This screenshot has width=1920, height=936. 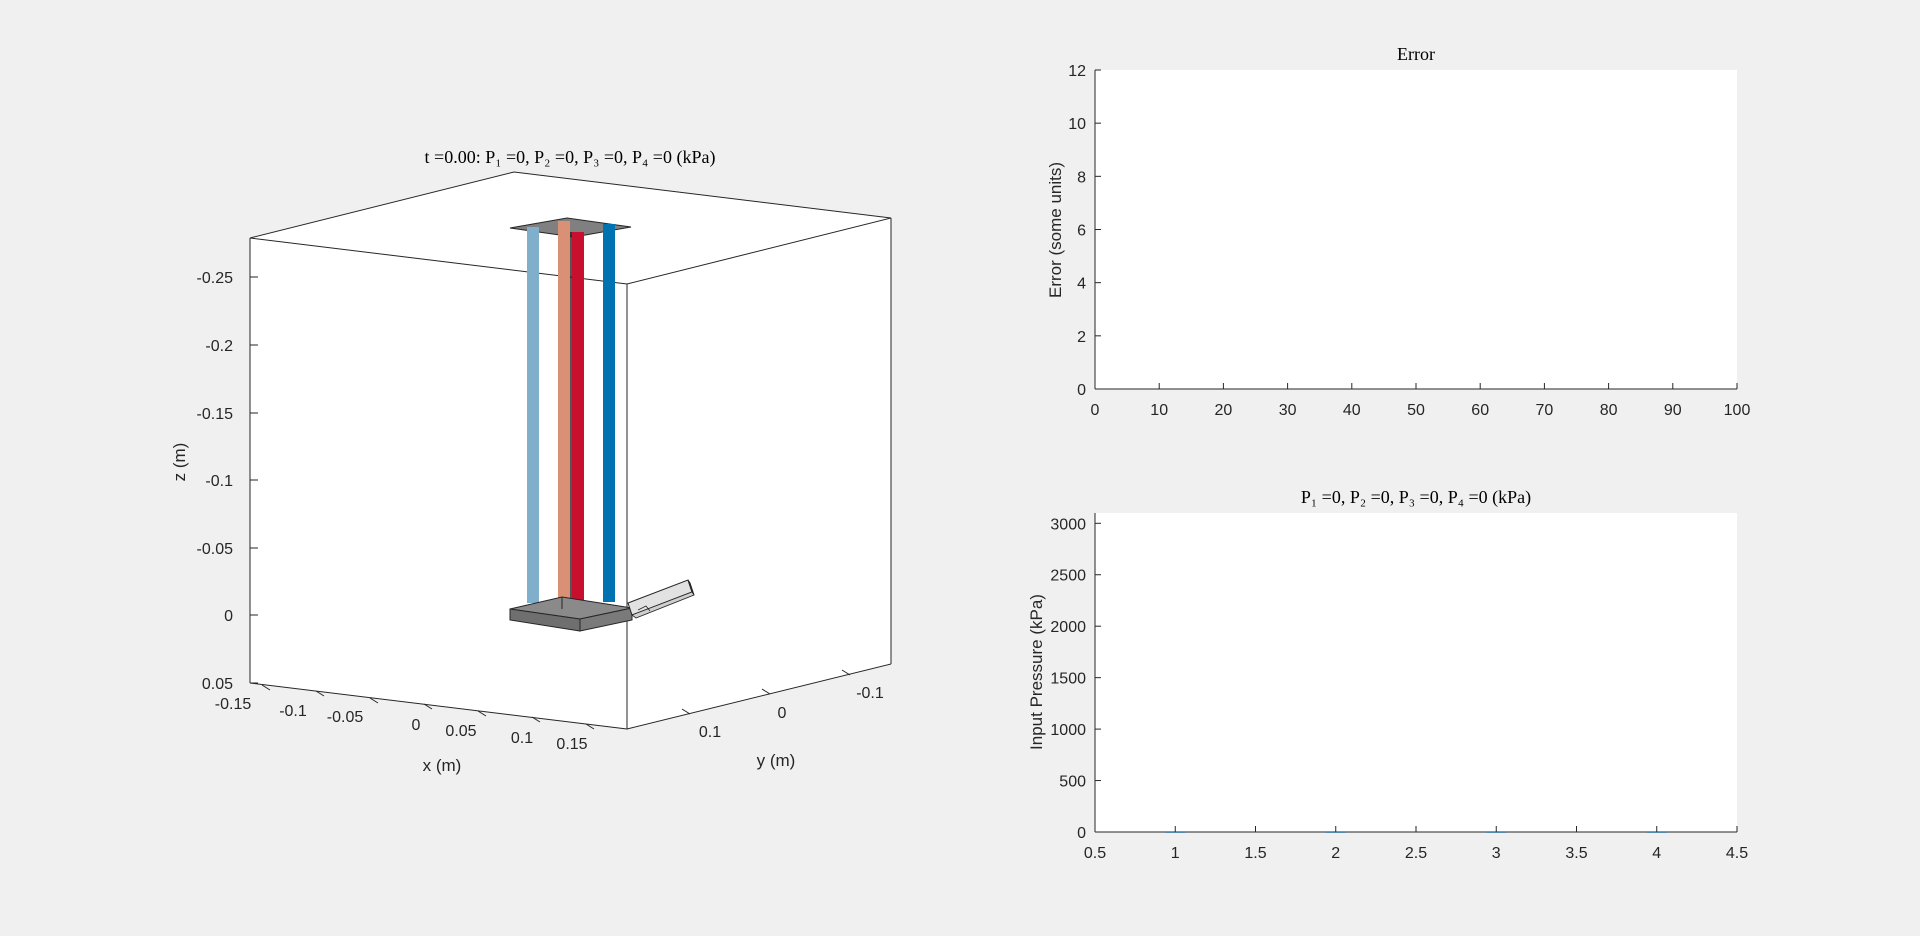 I want to click on error-x-tick-label: 50, so click(x=1416, y=410).